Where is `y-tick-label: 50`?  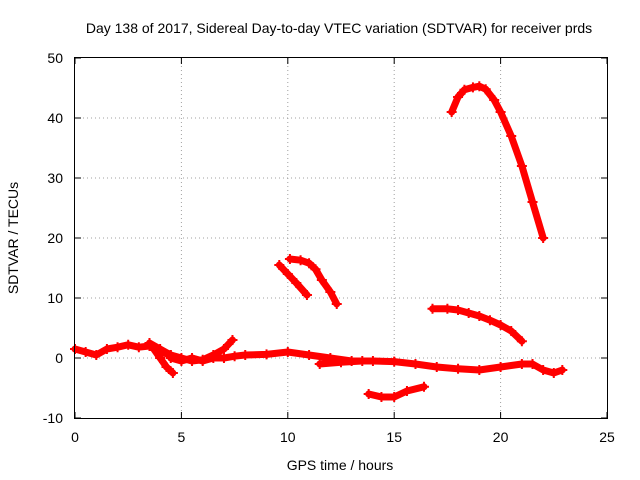 y-tick-label: 50 is located at coordinates (55, 58).